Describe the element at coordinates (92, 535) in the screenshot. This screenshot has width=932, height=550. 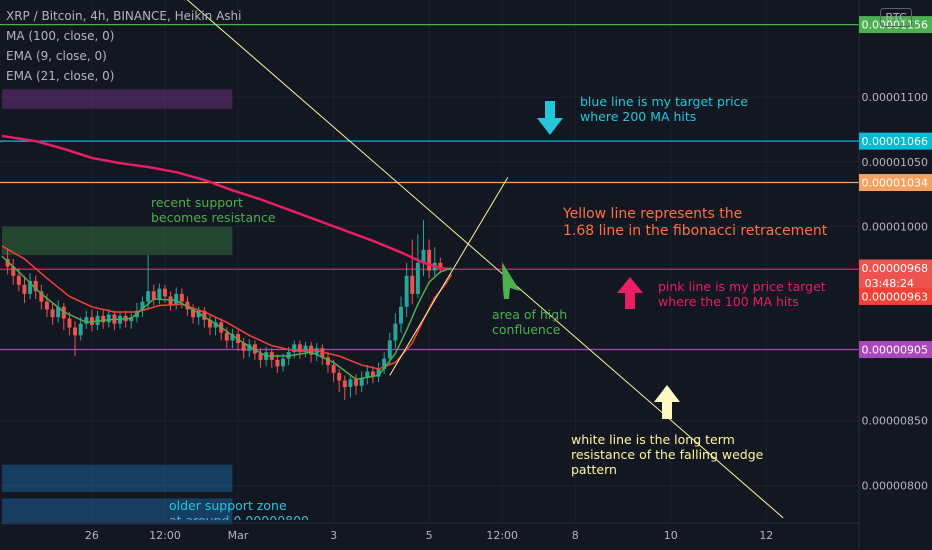
I see `x-tick-label: 26` at that location.